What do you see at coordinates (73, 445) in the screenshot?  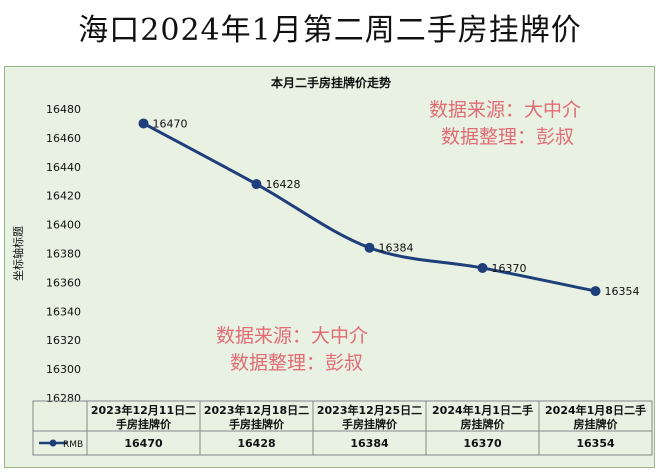 I see `legend-label: RMB` at bounding box center [73, 445].